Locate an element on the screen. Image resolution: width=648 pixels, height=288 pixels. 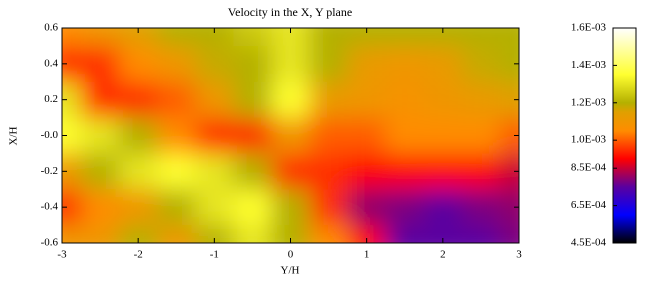
y-axis-label: X/H is located at coordinates (14, 135).